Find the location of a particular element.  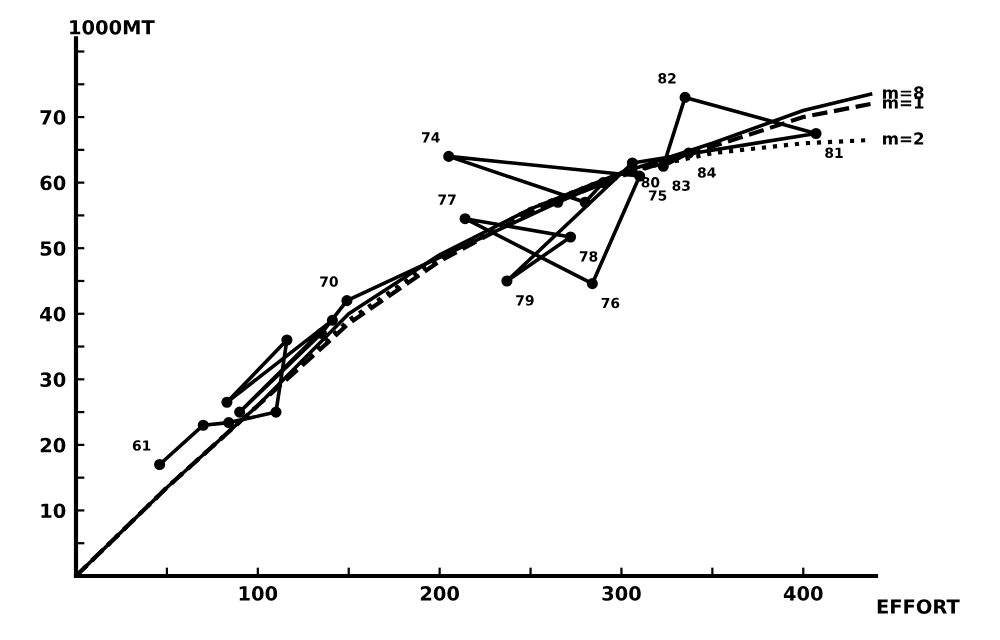

y-tick-label: 40 is located at coordinates (53, 314).